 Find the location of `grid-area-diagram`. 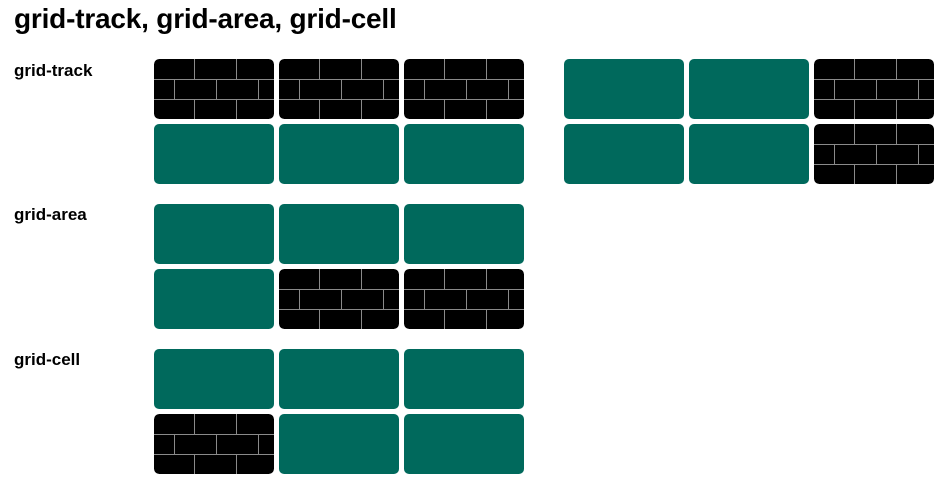

grid-area-diagram is located at coordinates (339, 266).